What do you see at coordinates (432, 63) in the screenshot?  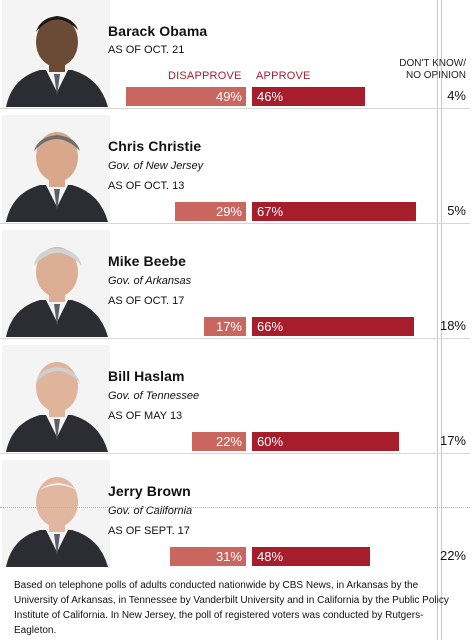 I see `dont-know-header-line1: DON'T KNOW/` at bounding box center [432, 63].